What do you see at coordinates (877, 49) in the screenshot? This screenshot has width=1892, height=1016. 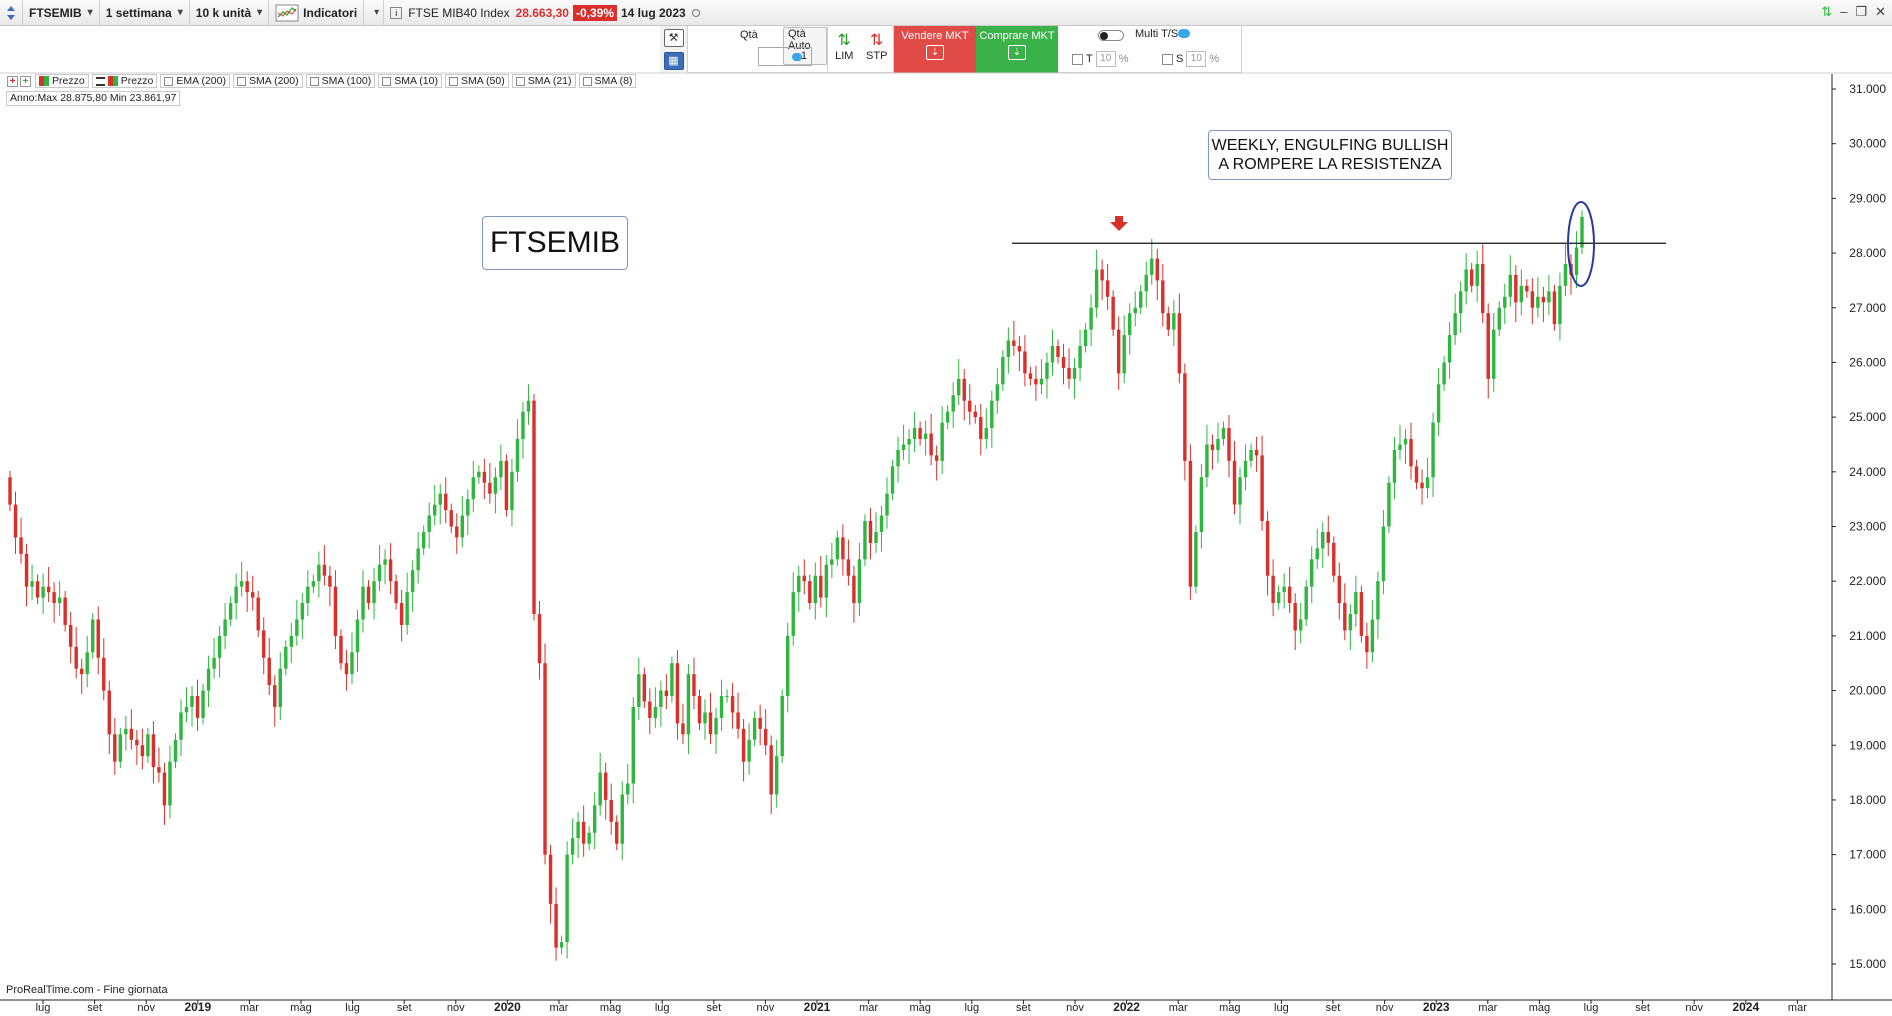 I see `stp-button: ⇅ STP` at bounding box center [877, 49].